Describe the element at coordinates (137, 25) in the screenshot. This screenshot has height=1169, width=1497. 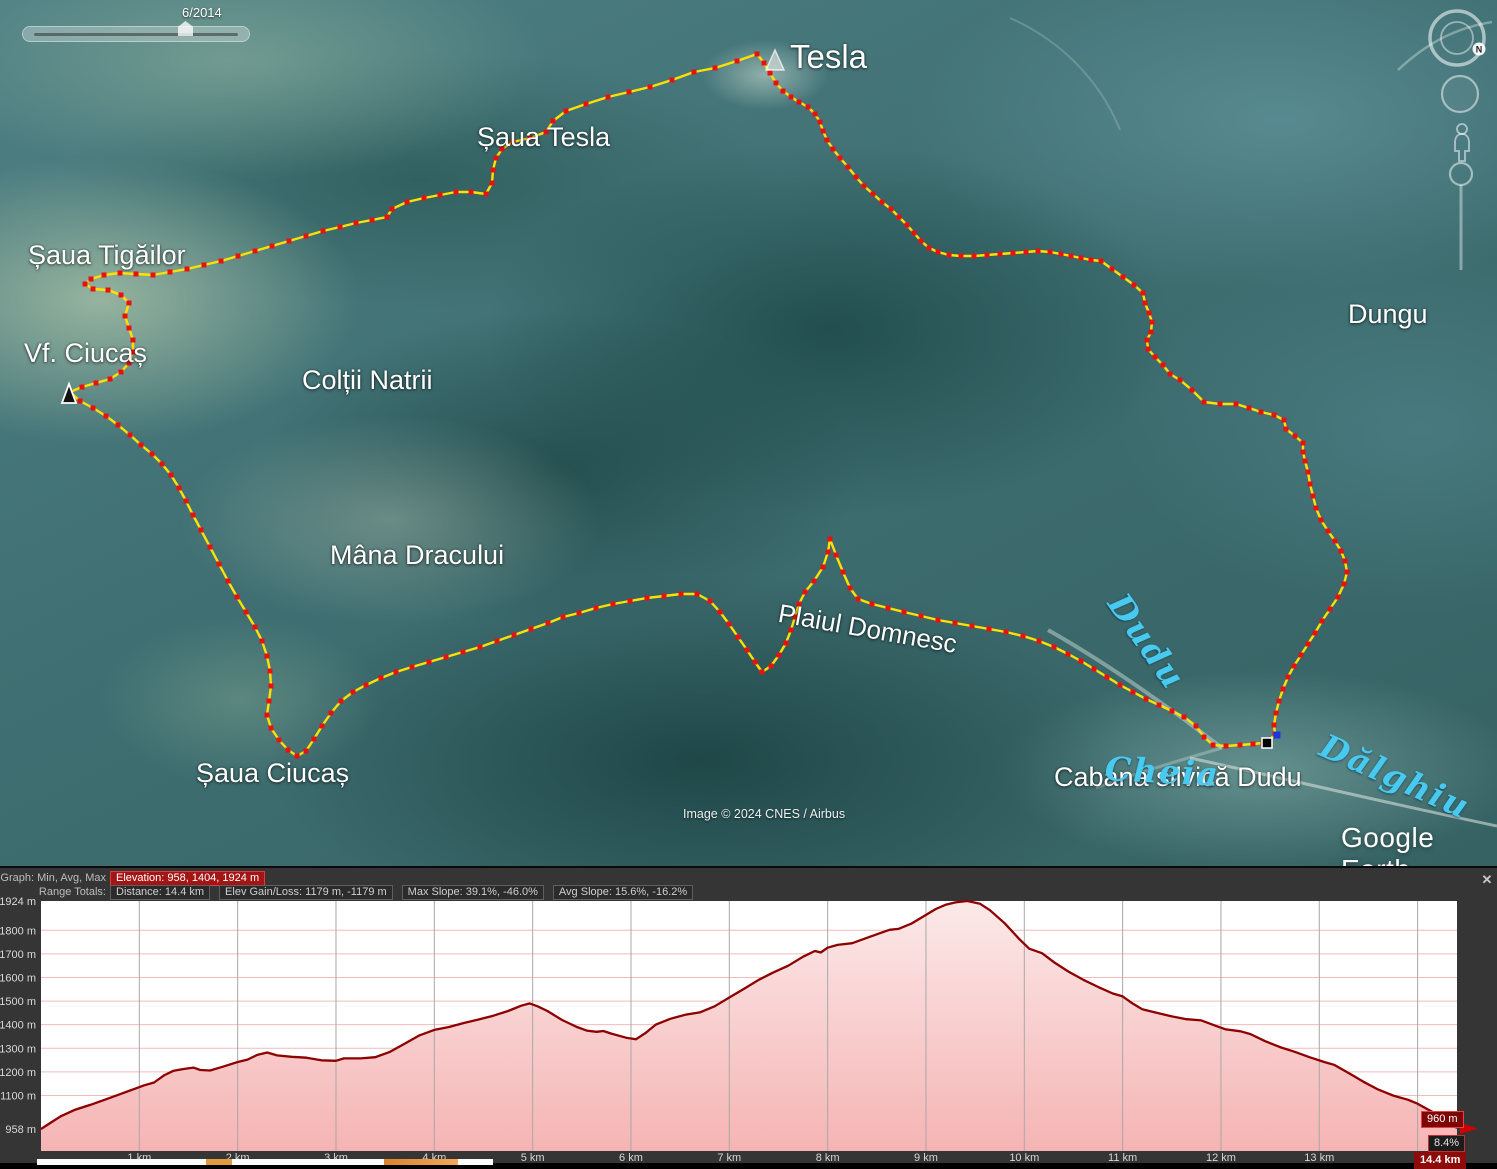
I see `time-slider: 6/2014` at that location.